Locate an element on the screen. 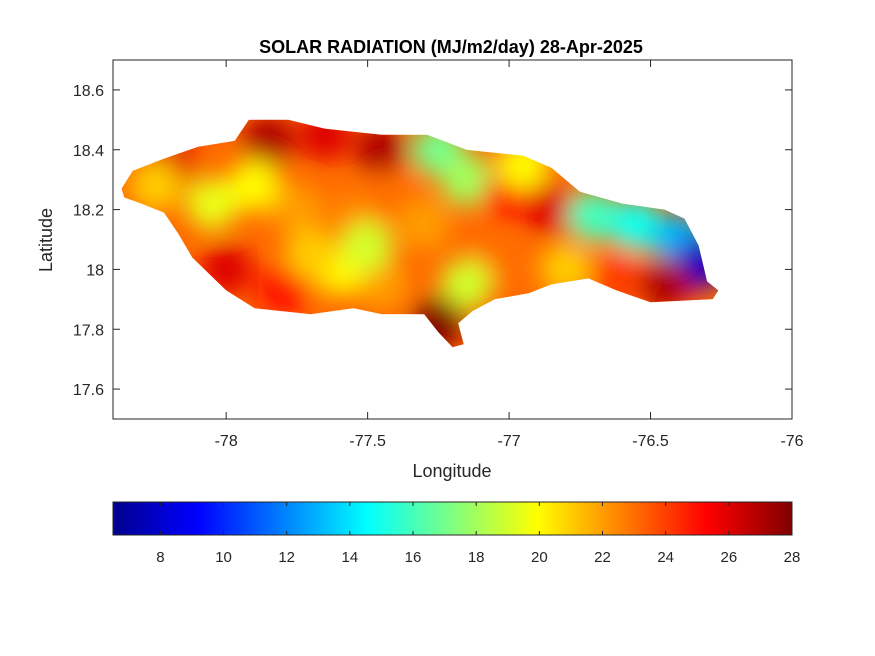 The image size is (875, 656). colorbar-ticks: 8 10 12 14 16 18 20 22 24 26 28 is located at coordinates (478, 534).